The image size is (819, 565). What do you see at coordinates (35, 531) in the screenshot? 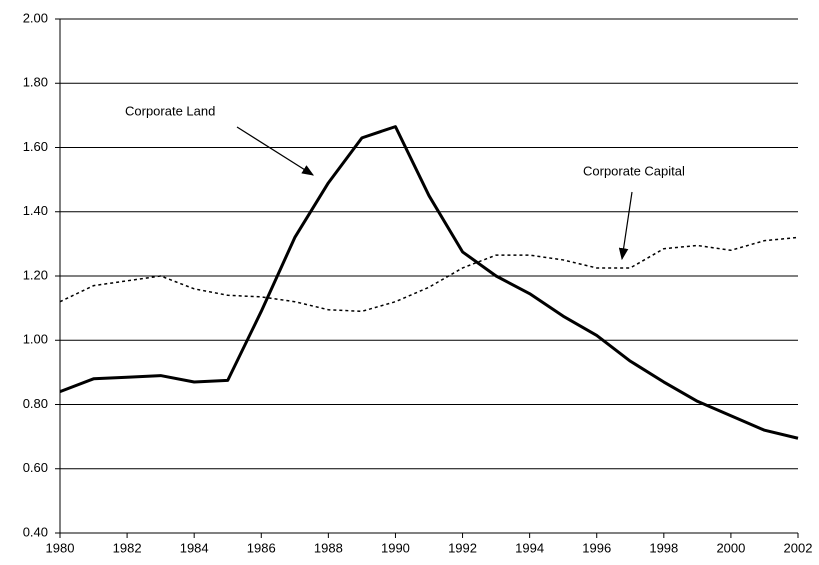
I see `y-tick-label: 0.40` at bounding box center [35, 531].